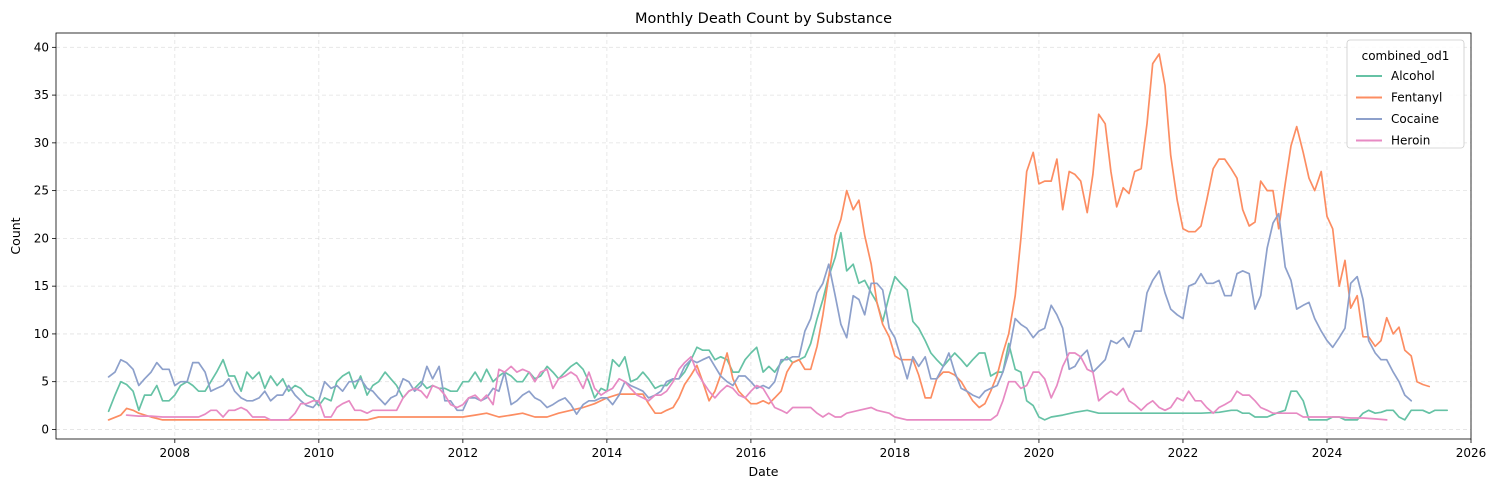 The width and height of the screenshot is (1488, 490). I want to click on y-axis-label: Count, so click(15, 235).